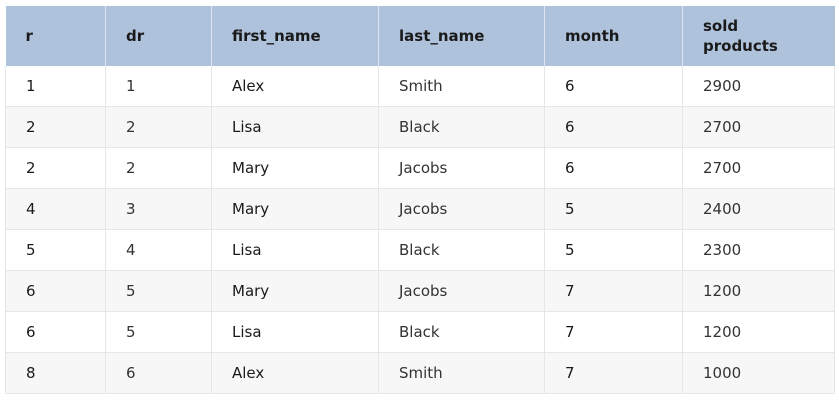 This screenshot has height=400, width=839. What do you see at coordinates (461, 36) in the screenshot?
I see `header-last-name: last_name` at bounding box center [461, 36].